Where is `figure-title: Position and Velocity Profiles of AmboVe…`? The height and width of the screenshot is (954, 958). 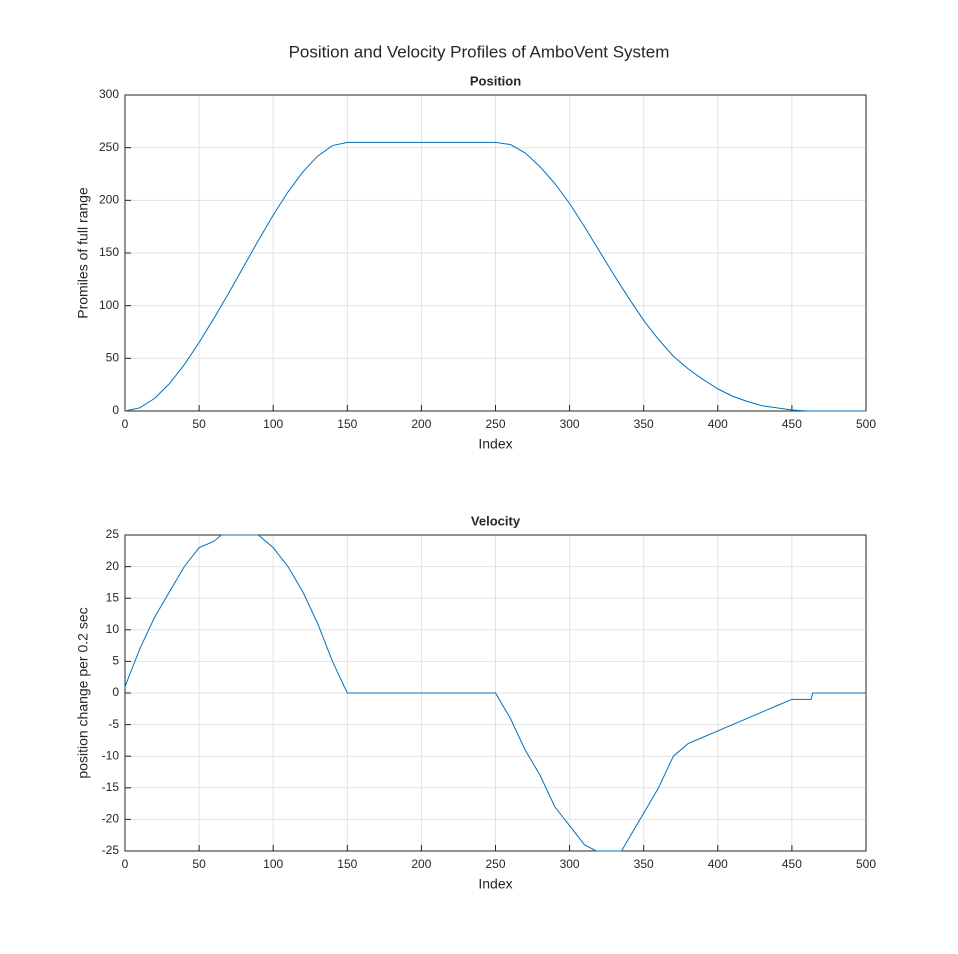 figure-title: Position and Velocity Profiles of AmboVe… is located at coordinates (479, 51).